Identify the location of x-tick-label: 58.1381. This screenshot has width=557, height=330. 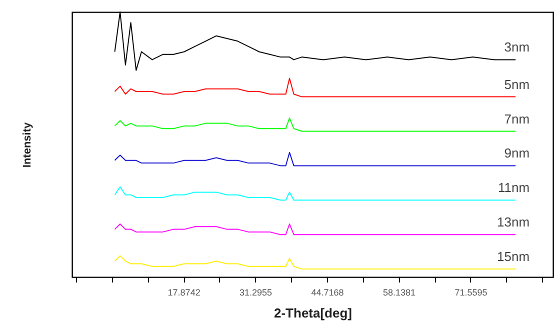
(399, 293).